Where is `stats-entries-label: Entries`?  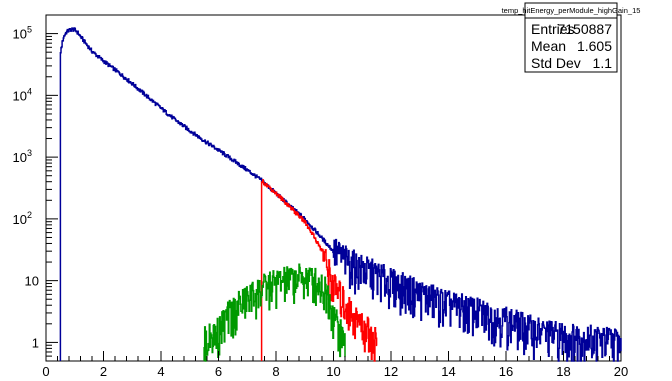 stats-entries-label: Entries is located at coordinates (553, 29).